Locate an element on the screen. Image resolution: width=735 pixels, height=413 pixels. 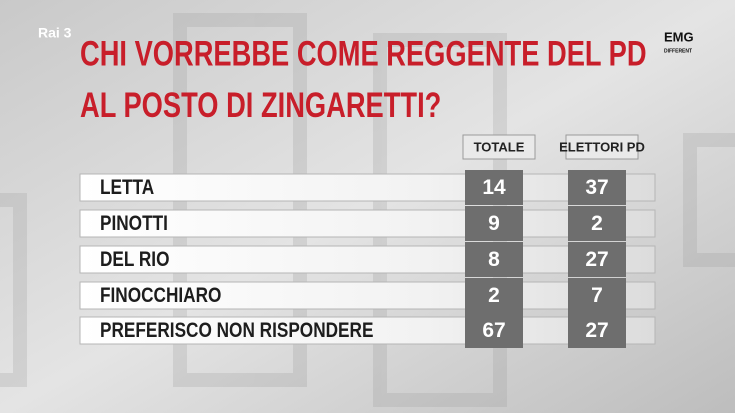
source-tagline: DIFFERENT is located at coordinates (678, 51).